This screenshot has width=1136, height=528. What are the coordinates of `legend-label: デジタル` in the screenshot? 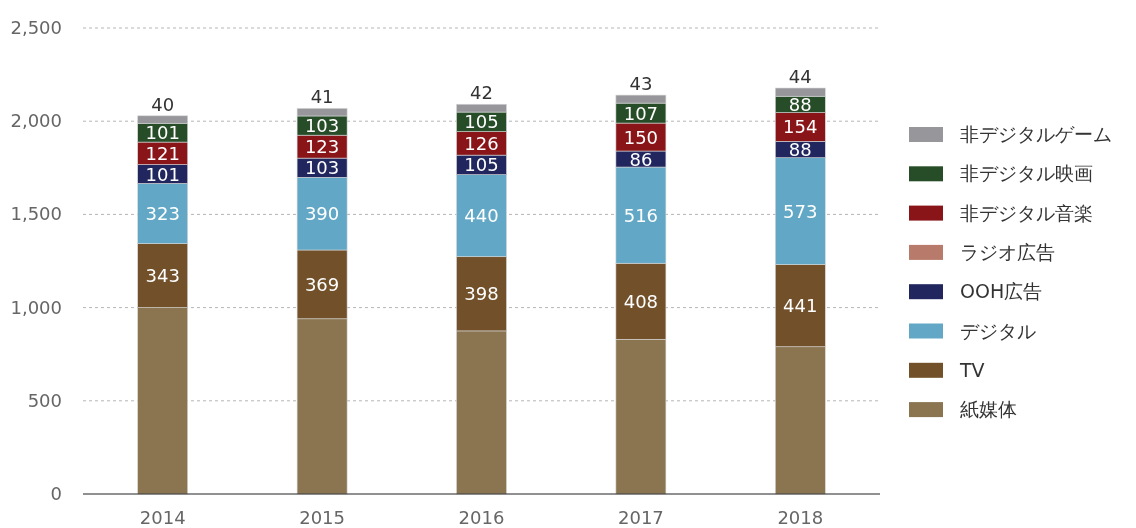 It's located at (998, 330).